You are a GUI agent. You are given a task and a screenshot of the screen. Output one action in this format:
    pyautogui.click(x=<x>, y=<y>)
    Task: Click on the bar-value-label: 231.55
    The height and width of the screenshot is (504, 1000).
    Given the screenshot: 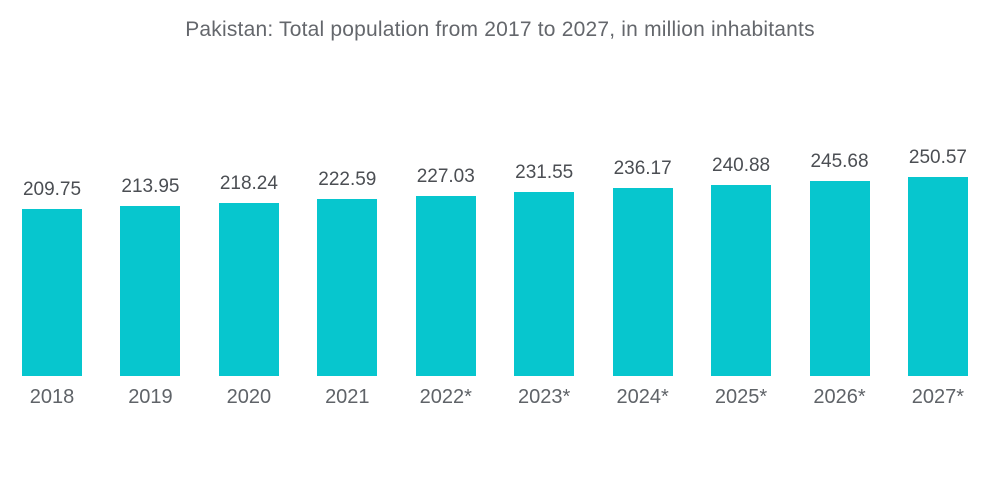 What is the action you would take?
    pyautogui.click(x=544, y=172)
    